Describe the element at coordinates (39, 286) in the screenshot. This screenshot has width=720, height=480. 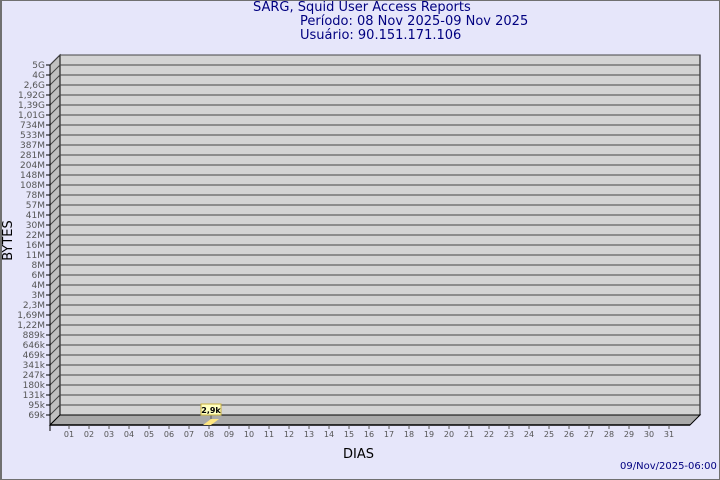
I see `y-tick-label: 4M` at that location.